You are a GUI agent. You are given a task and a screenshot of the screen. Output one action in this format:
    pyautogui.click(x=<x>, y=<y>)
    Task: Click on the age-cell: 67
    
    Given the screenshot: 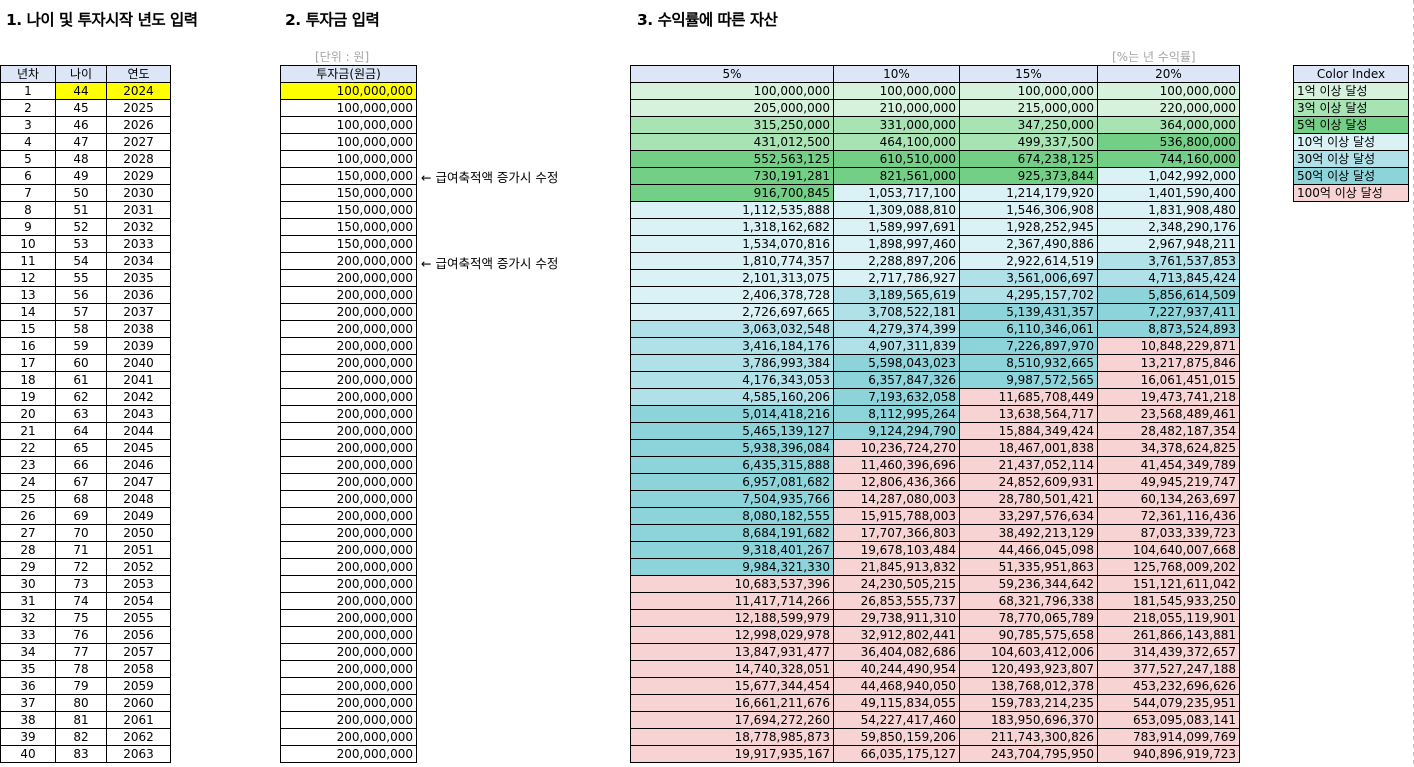 What is the action you would take?
    pyautogui.click(x=81, y=482)
    